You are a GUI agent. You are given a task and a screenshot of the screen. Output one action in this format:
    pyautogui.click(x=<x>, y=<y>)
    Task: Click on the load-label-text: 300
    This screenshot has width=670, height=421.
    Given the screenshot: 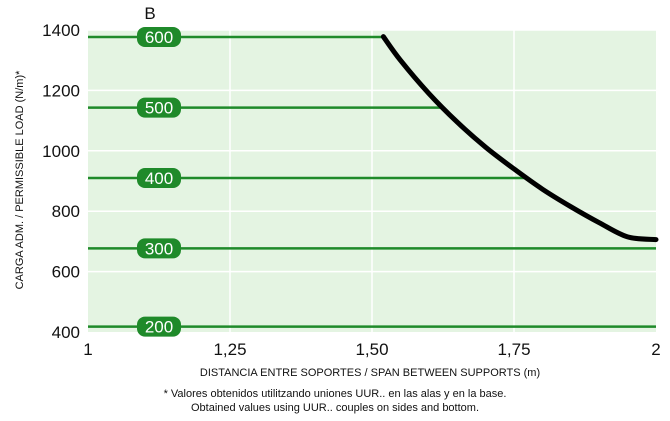 What is the action you would take?
    pyautogui.click(x=159, y=248)
    